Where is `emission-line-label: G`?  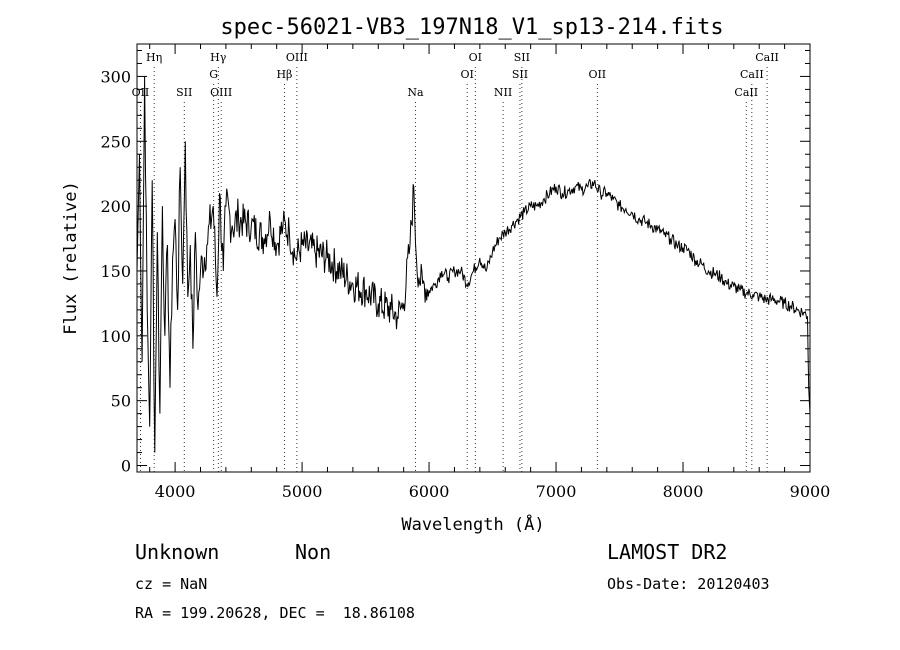 emission-line-label: G is located at coordinates (213, 74).